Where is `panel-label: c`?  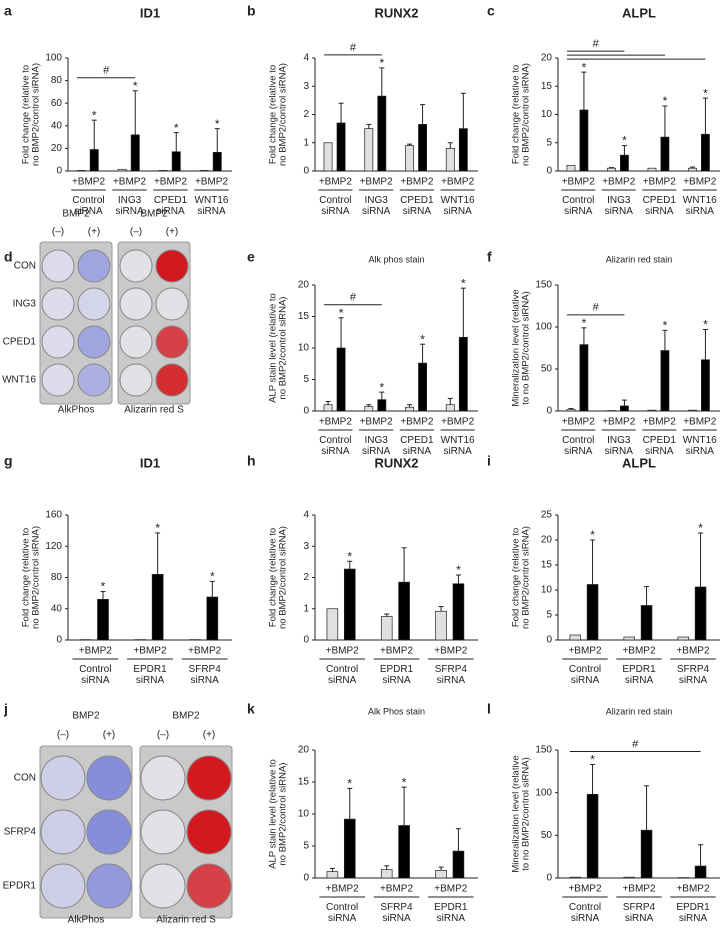
panel-label: c is located at coordinates (491, 11).